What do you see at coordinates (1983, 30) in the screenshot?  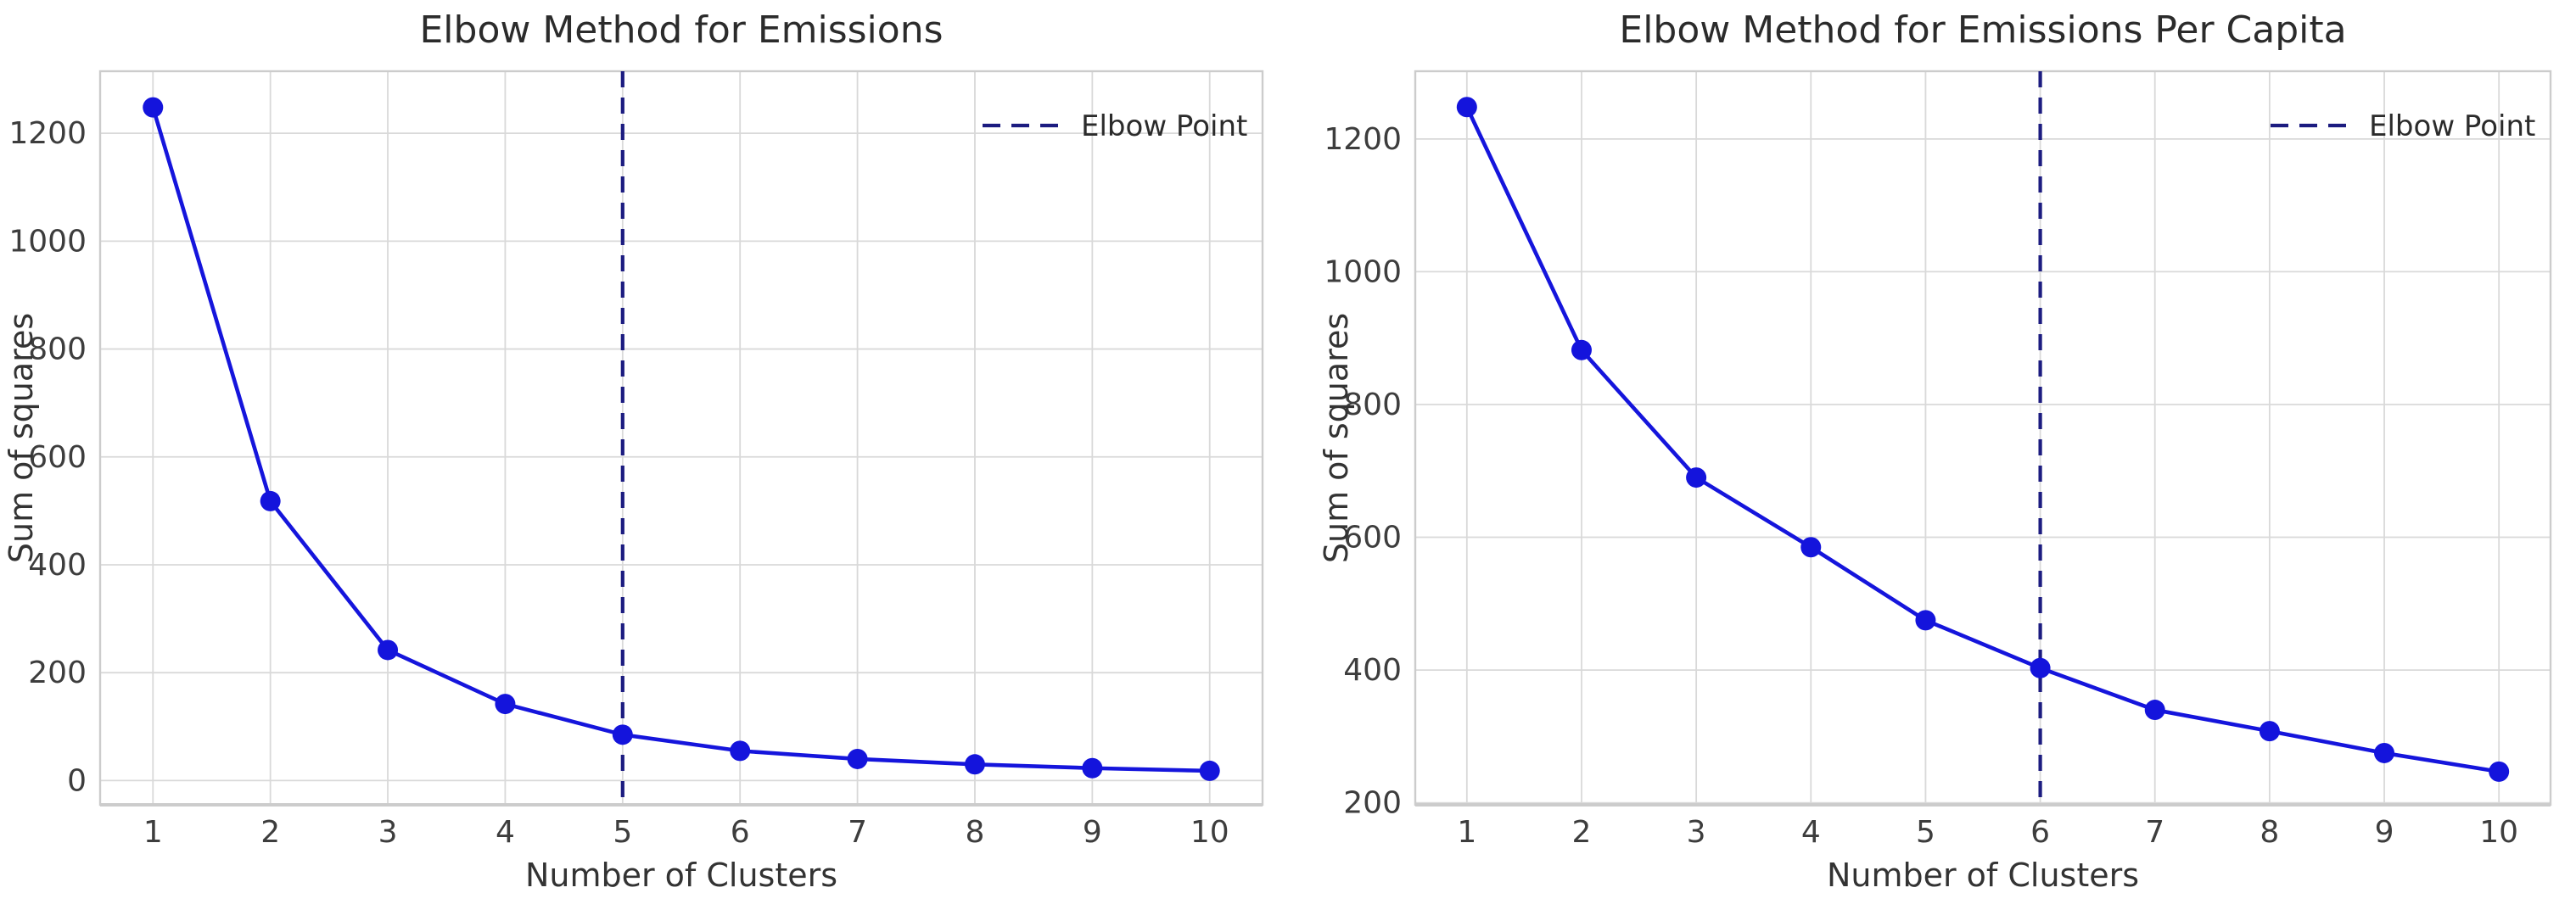 I see `chart-title: Elbow Method for Emissions Per Capita` at bounding box center [1983, 30].